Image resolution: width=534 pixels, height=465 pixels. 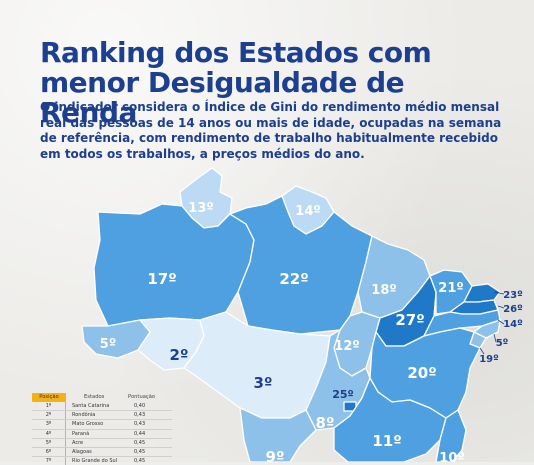 I want to click on row-position: 7º, so click(x=49, y=461).